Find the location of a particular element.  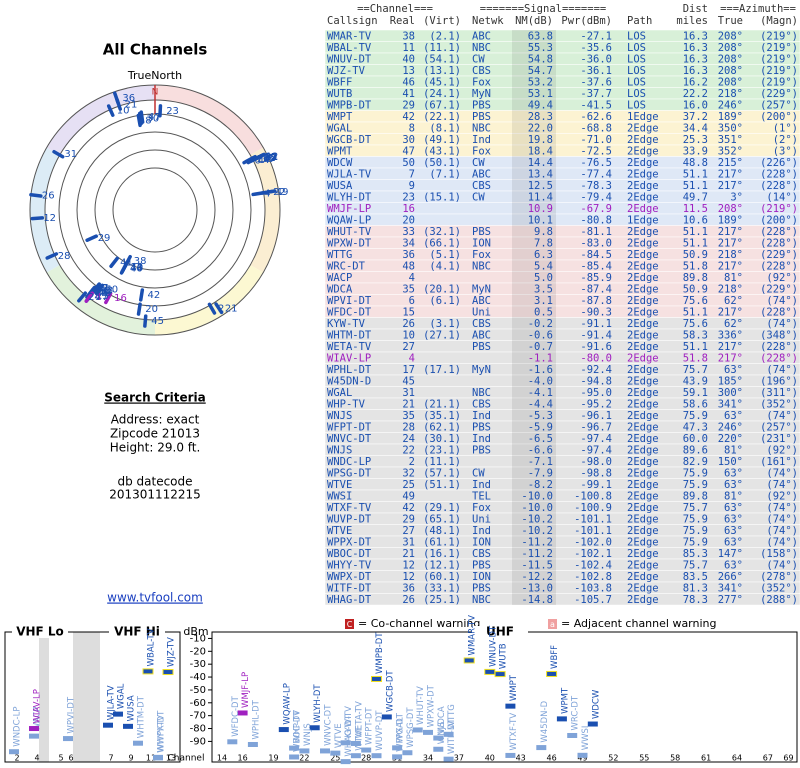

table-cell: 75.9 is located at coordinates (695, 473).